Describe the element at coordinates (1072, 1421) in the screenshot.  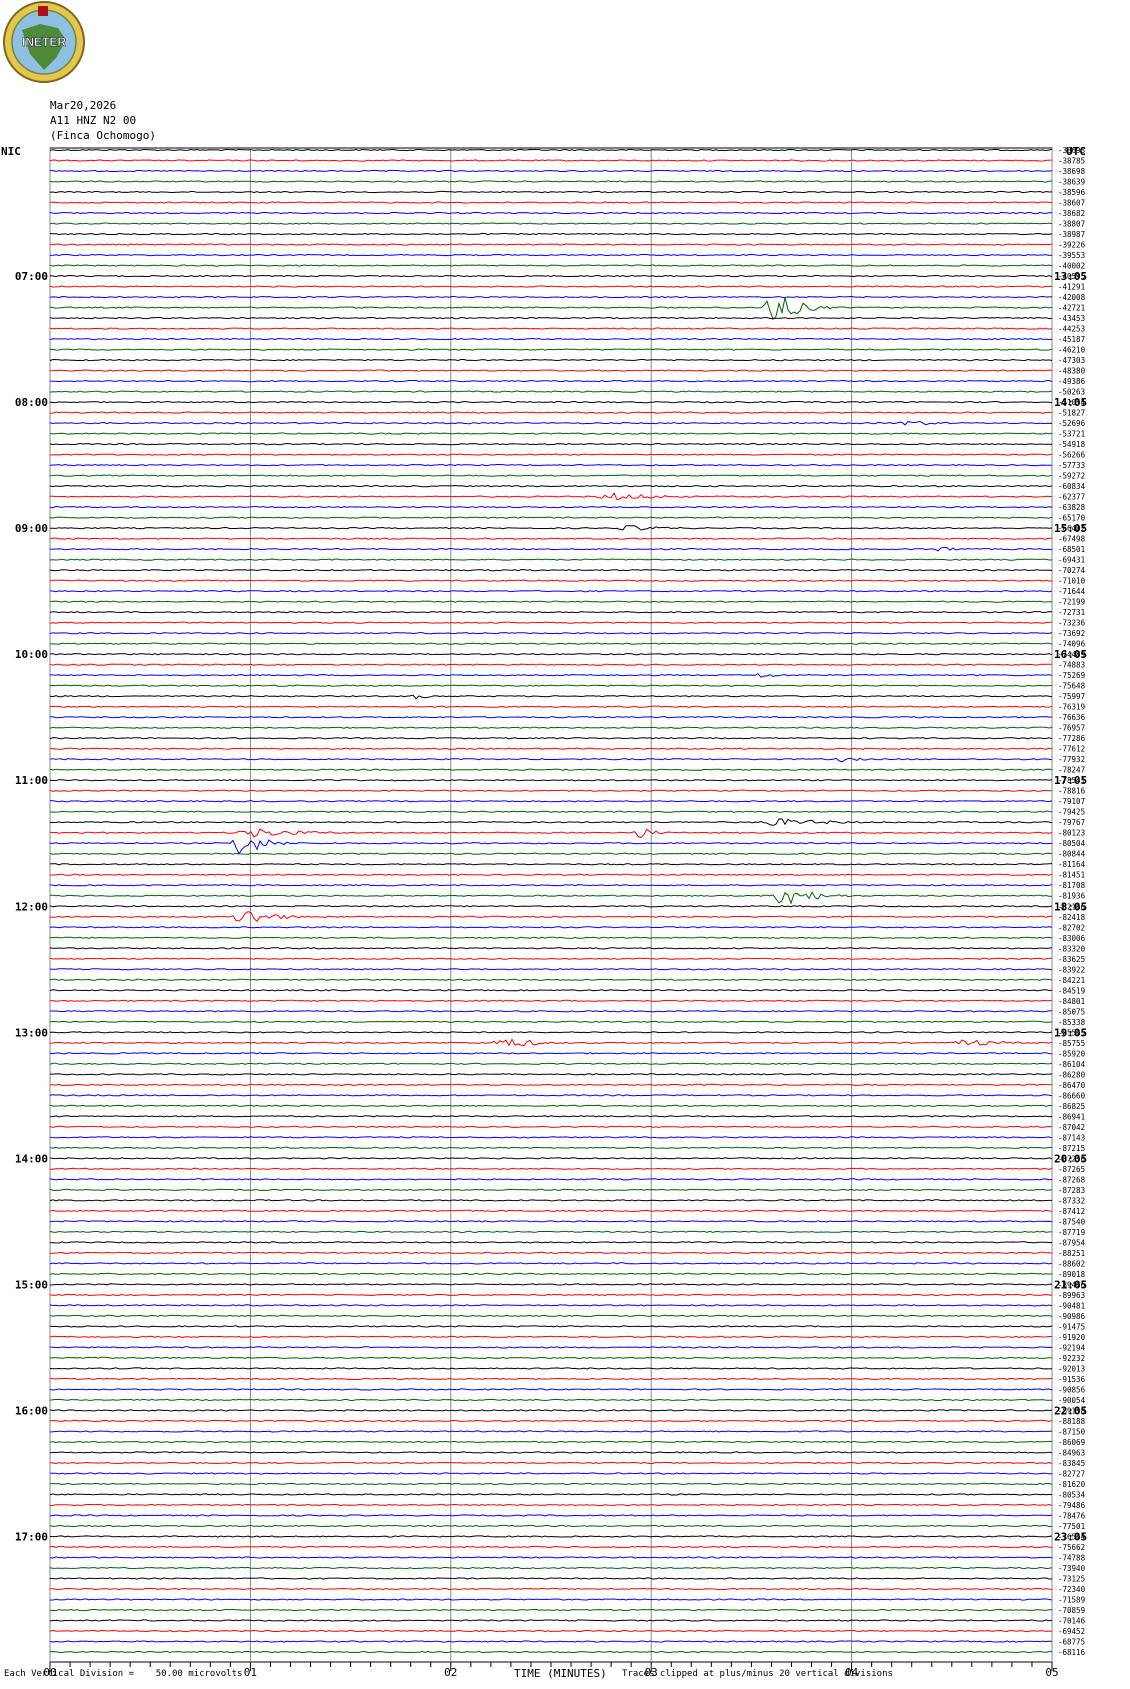
I see `trace-offset-label: -88188` at that location.